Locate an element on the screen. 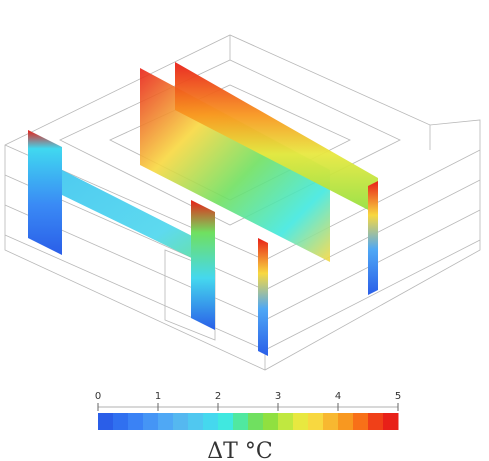  tick-label: 0 is located at coordinates (98, 396).